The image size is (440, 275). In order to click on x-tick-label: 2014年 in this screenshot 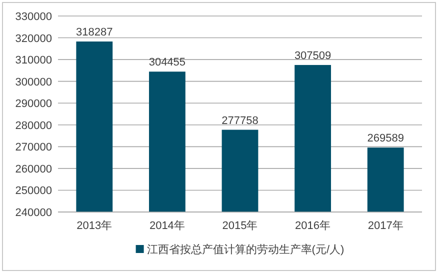, I will do `click(167, 226)`.